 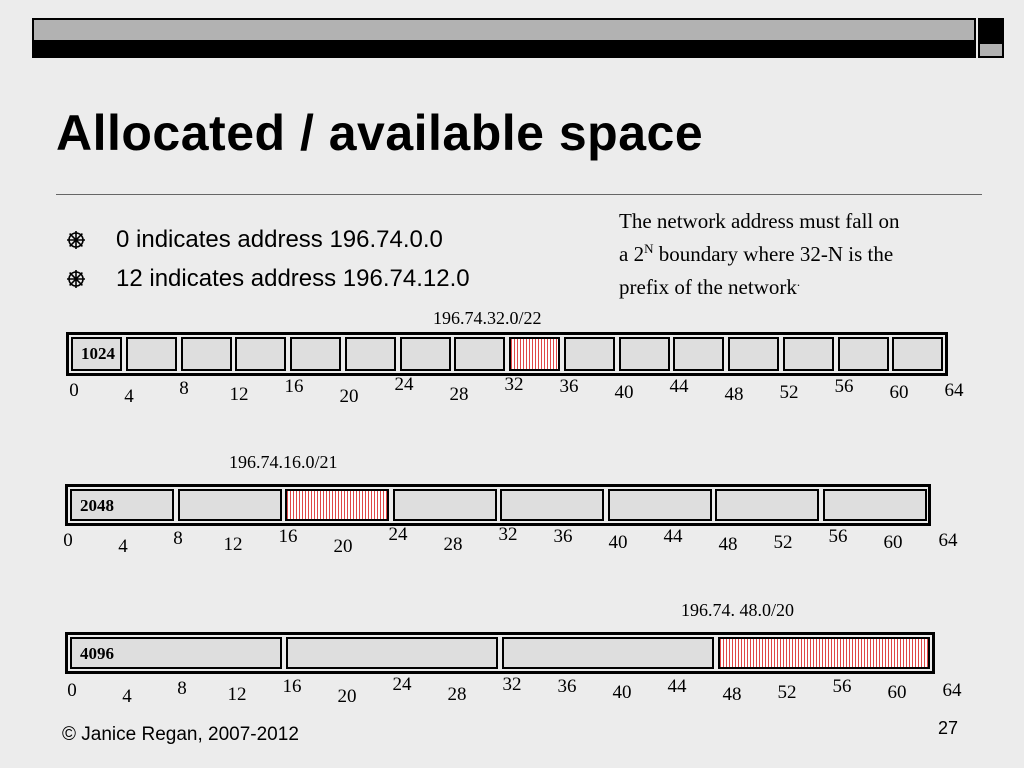 I want to click on diagram-caption: 196.74.16.0/21, so click(x=283, y=462).